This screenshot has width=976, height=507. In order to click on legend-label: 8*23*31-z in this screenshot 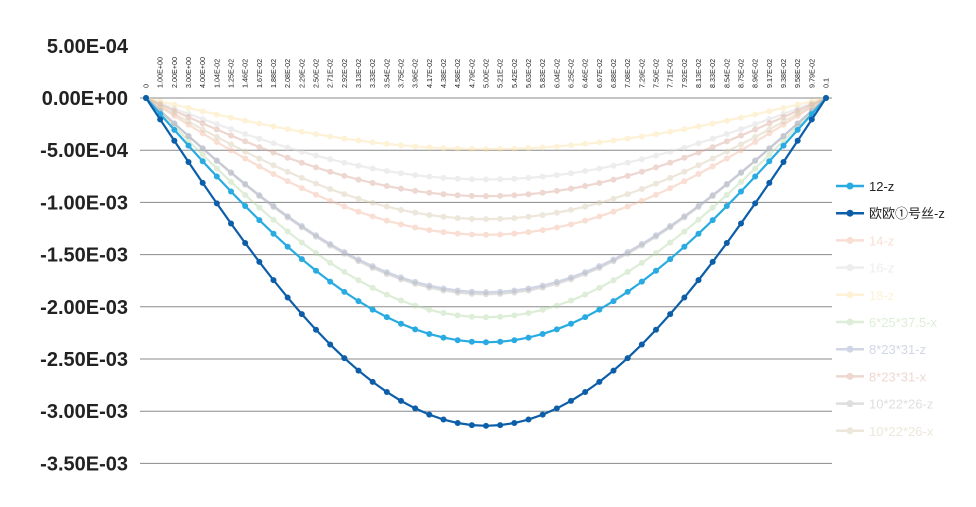, I will do `click(897, 349)`.